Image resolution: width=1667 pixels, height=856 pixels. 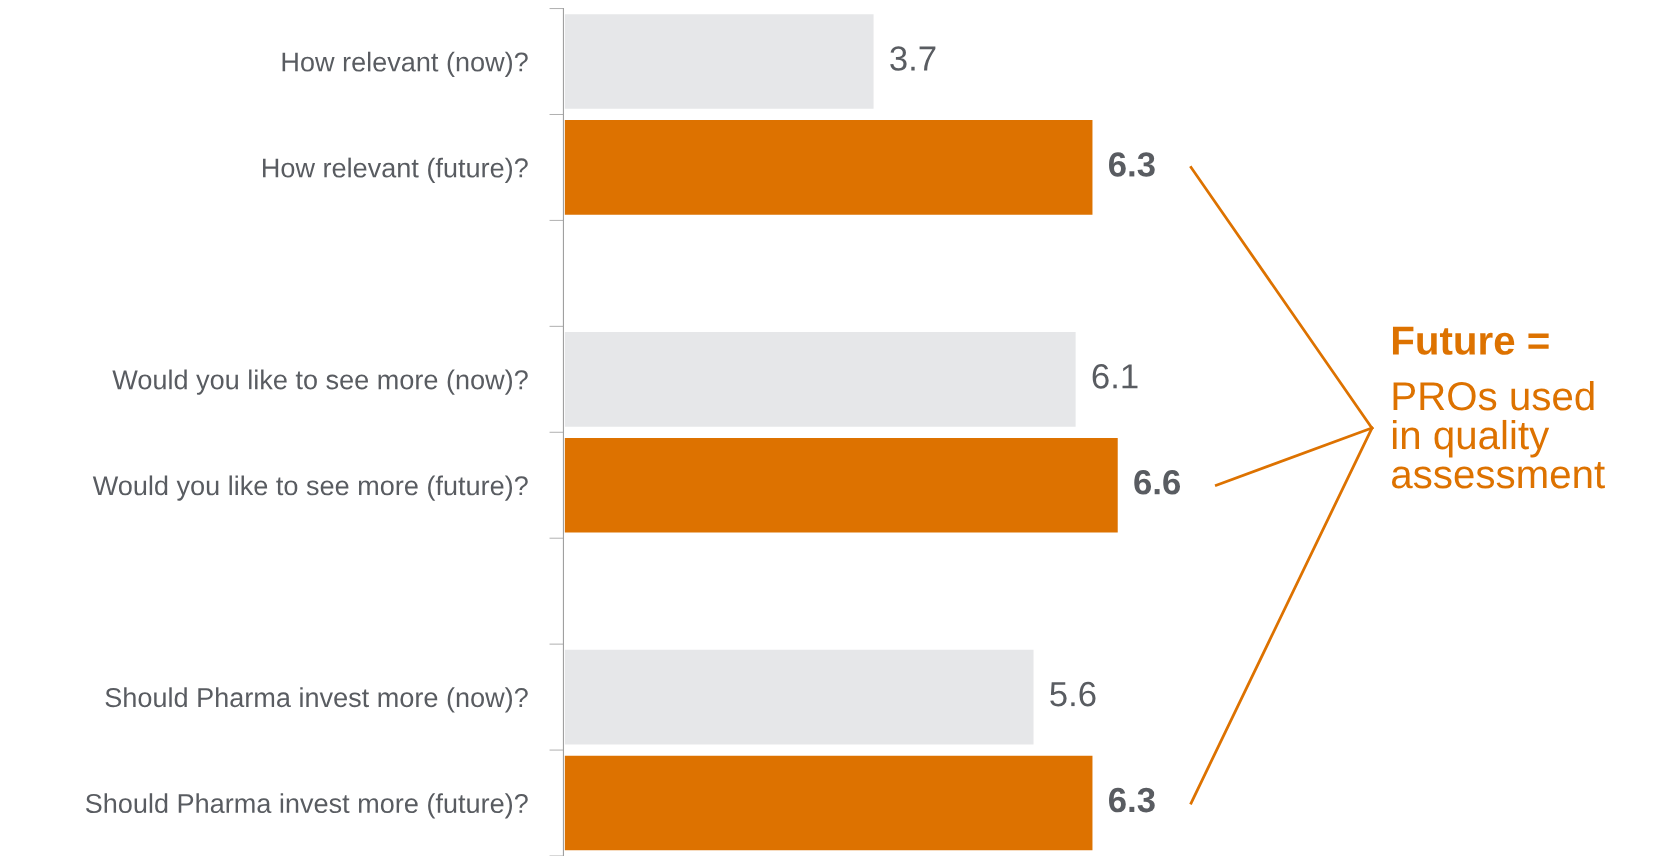 I want to click on data-label: 3.7, so click(x=913, y=58).